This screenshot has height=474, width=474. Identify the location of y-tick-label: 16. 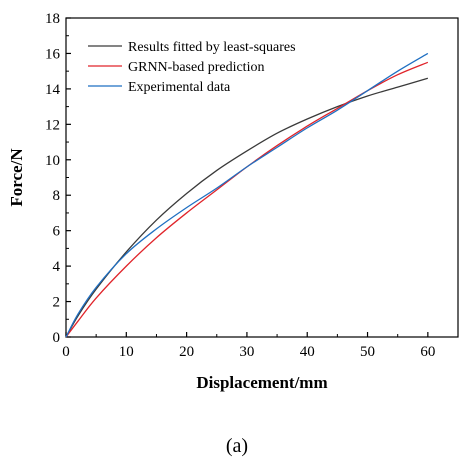
(53, 54).